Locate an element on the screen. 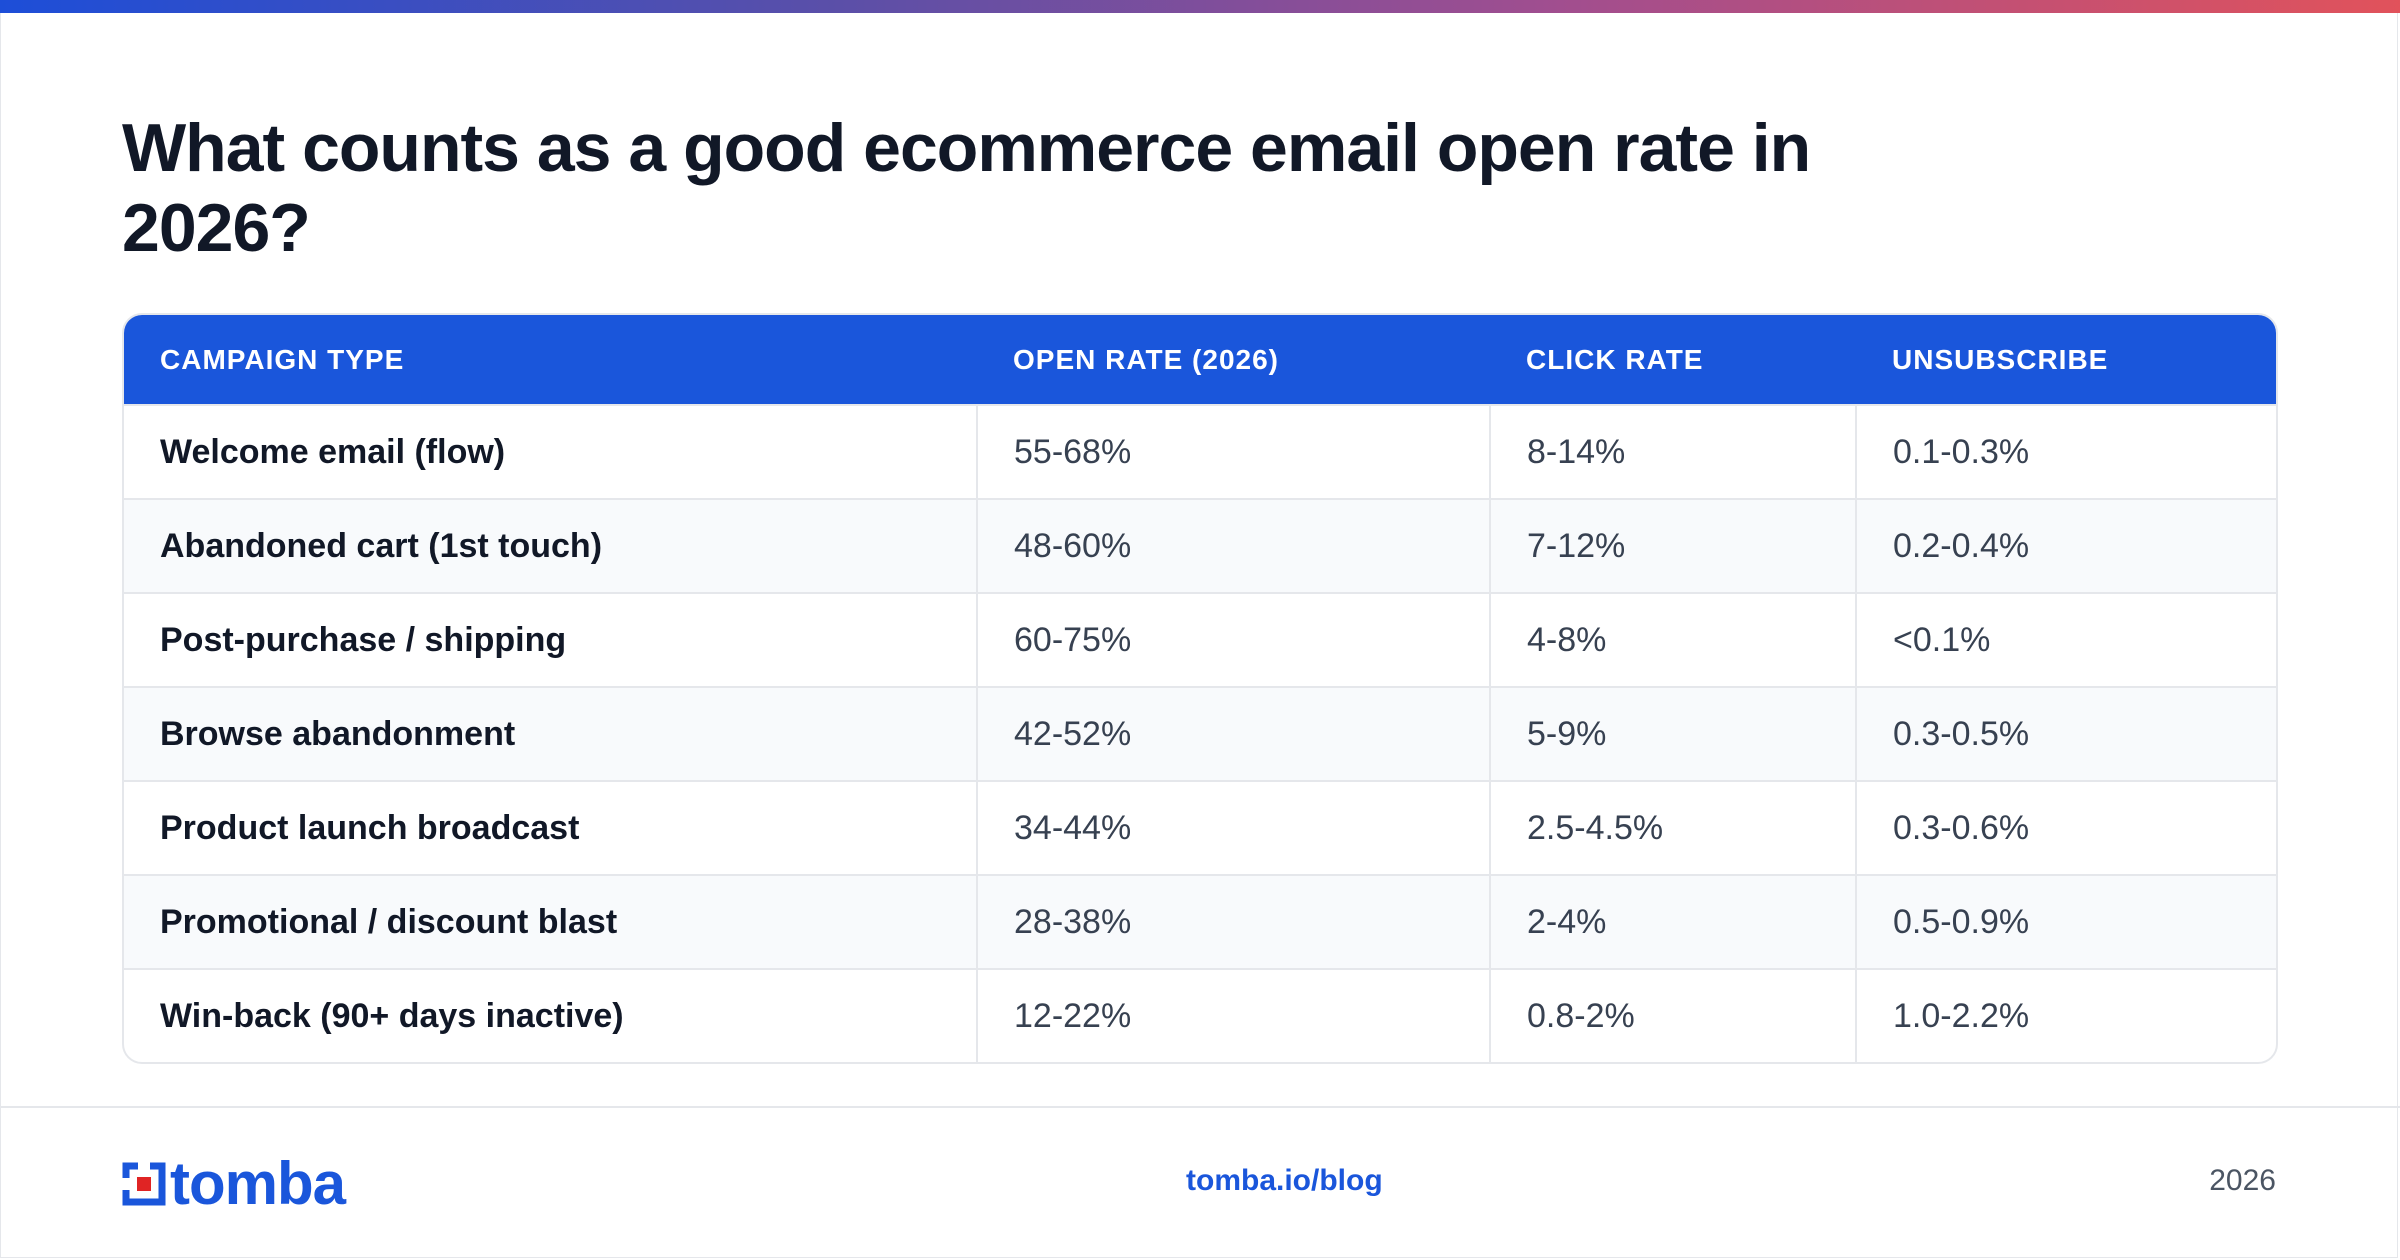 This screenshot has height=1260, width=2400. tomba-logo: tomba is located at coordinates (234, 1183).